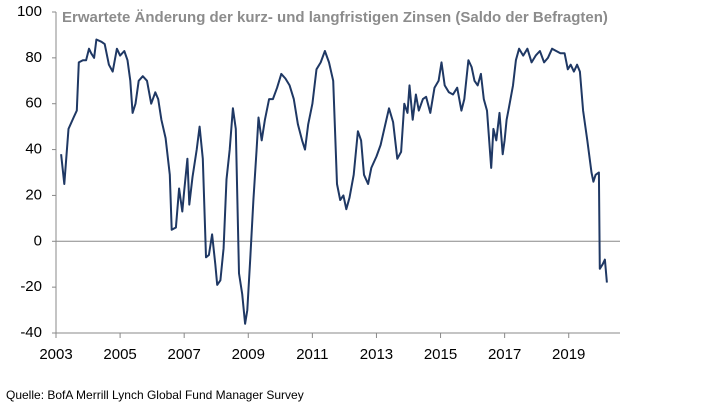  I want to click on y-tick-label: 20, so click(33, 194).